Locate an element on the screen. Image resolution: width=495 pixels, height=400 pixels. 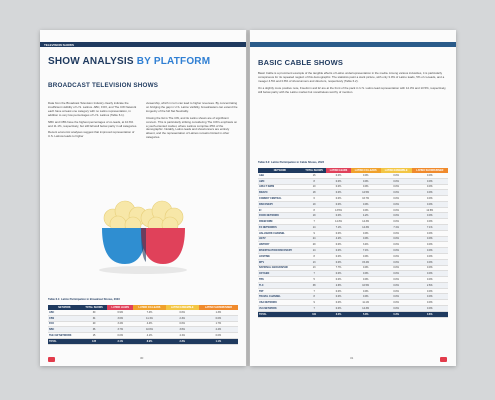
table-row: CBS 34 3.6% 11.1% 2.4% 0.0% is located at coordinates (143, 318).